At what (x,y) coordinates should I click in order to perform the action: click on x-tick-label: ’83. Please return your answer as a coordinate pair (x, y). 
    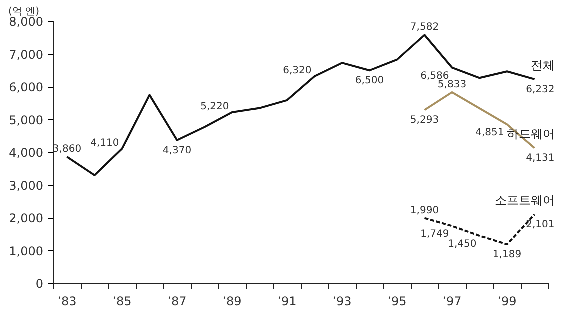
    Looking at the image, I should click on (67, 301).